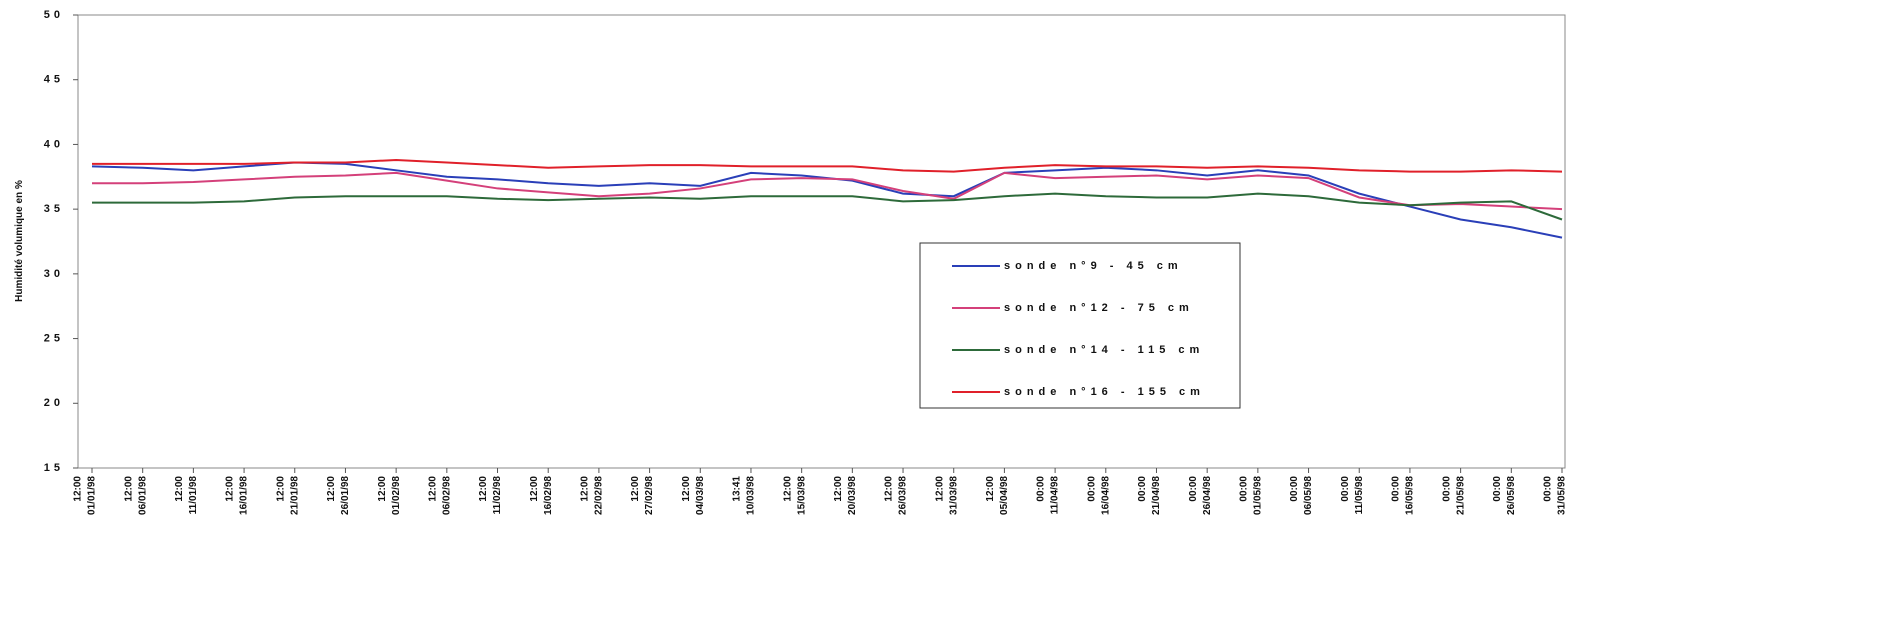  What do you see at coordinates (1207, 495) in the screenshot?
I see `x-tick-label: 26/04/98` at bounding box center [1207, 495].